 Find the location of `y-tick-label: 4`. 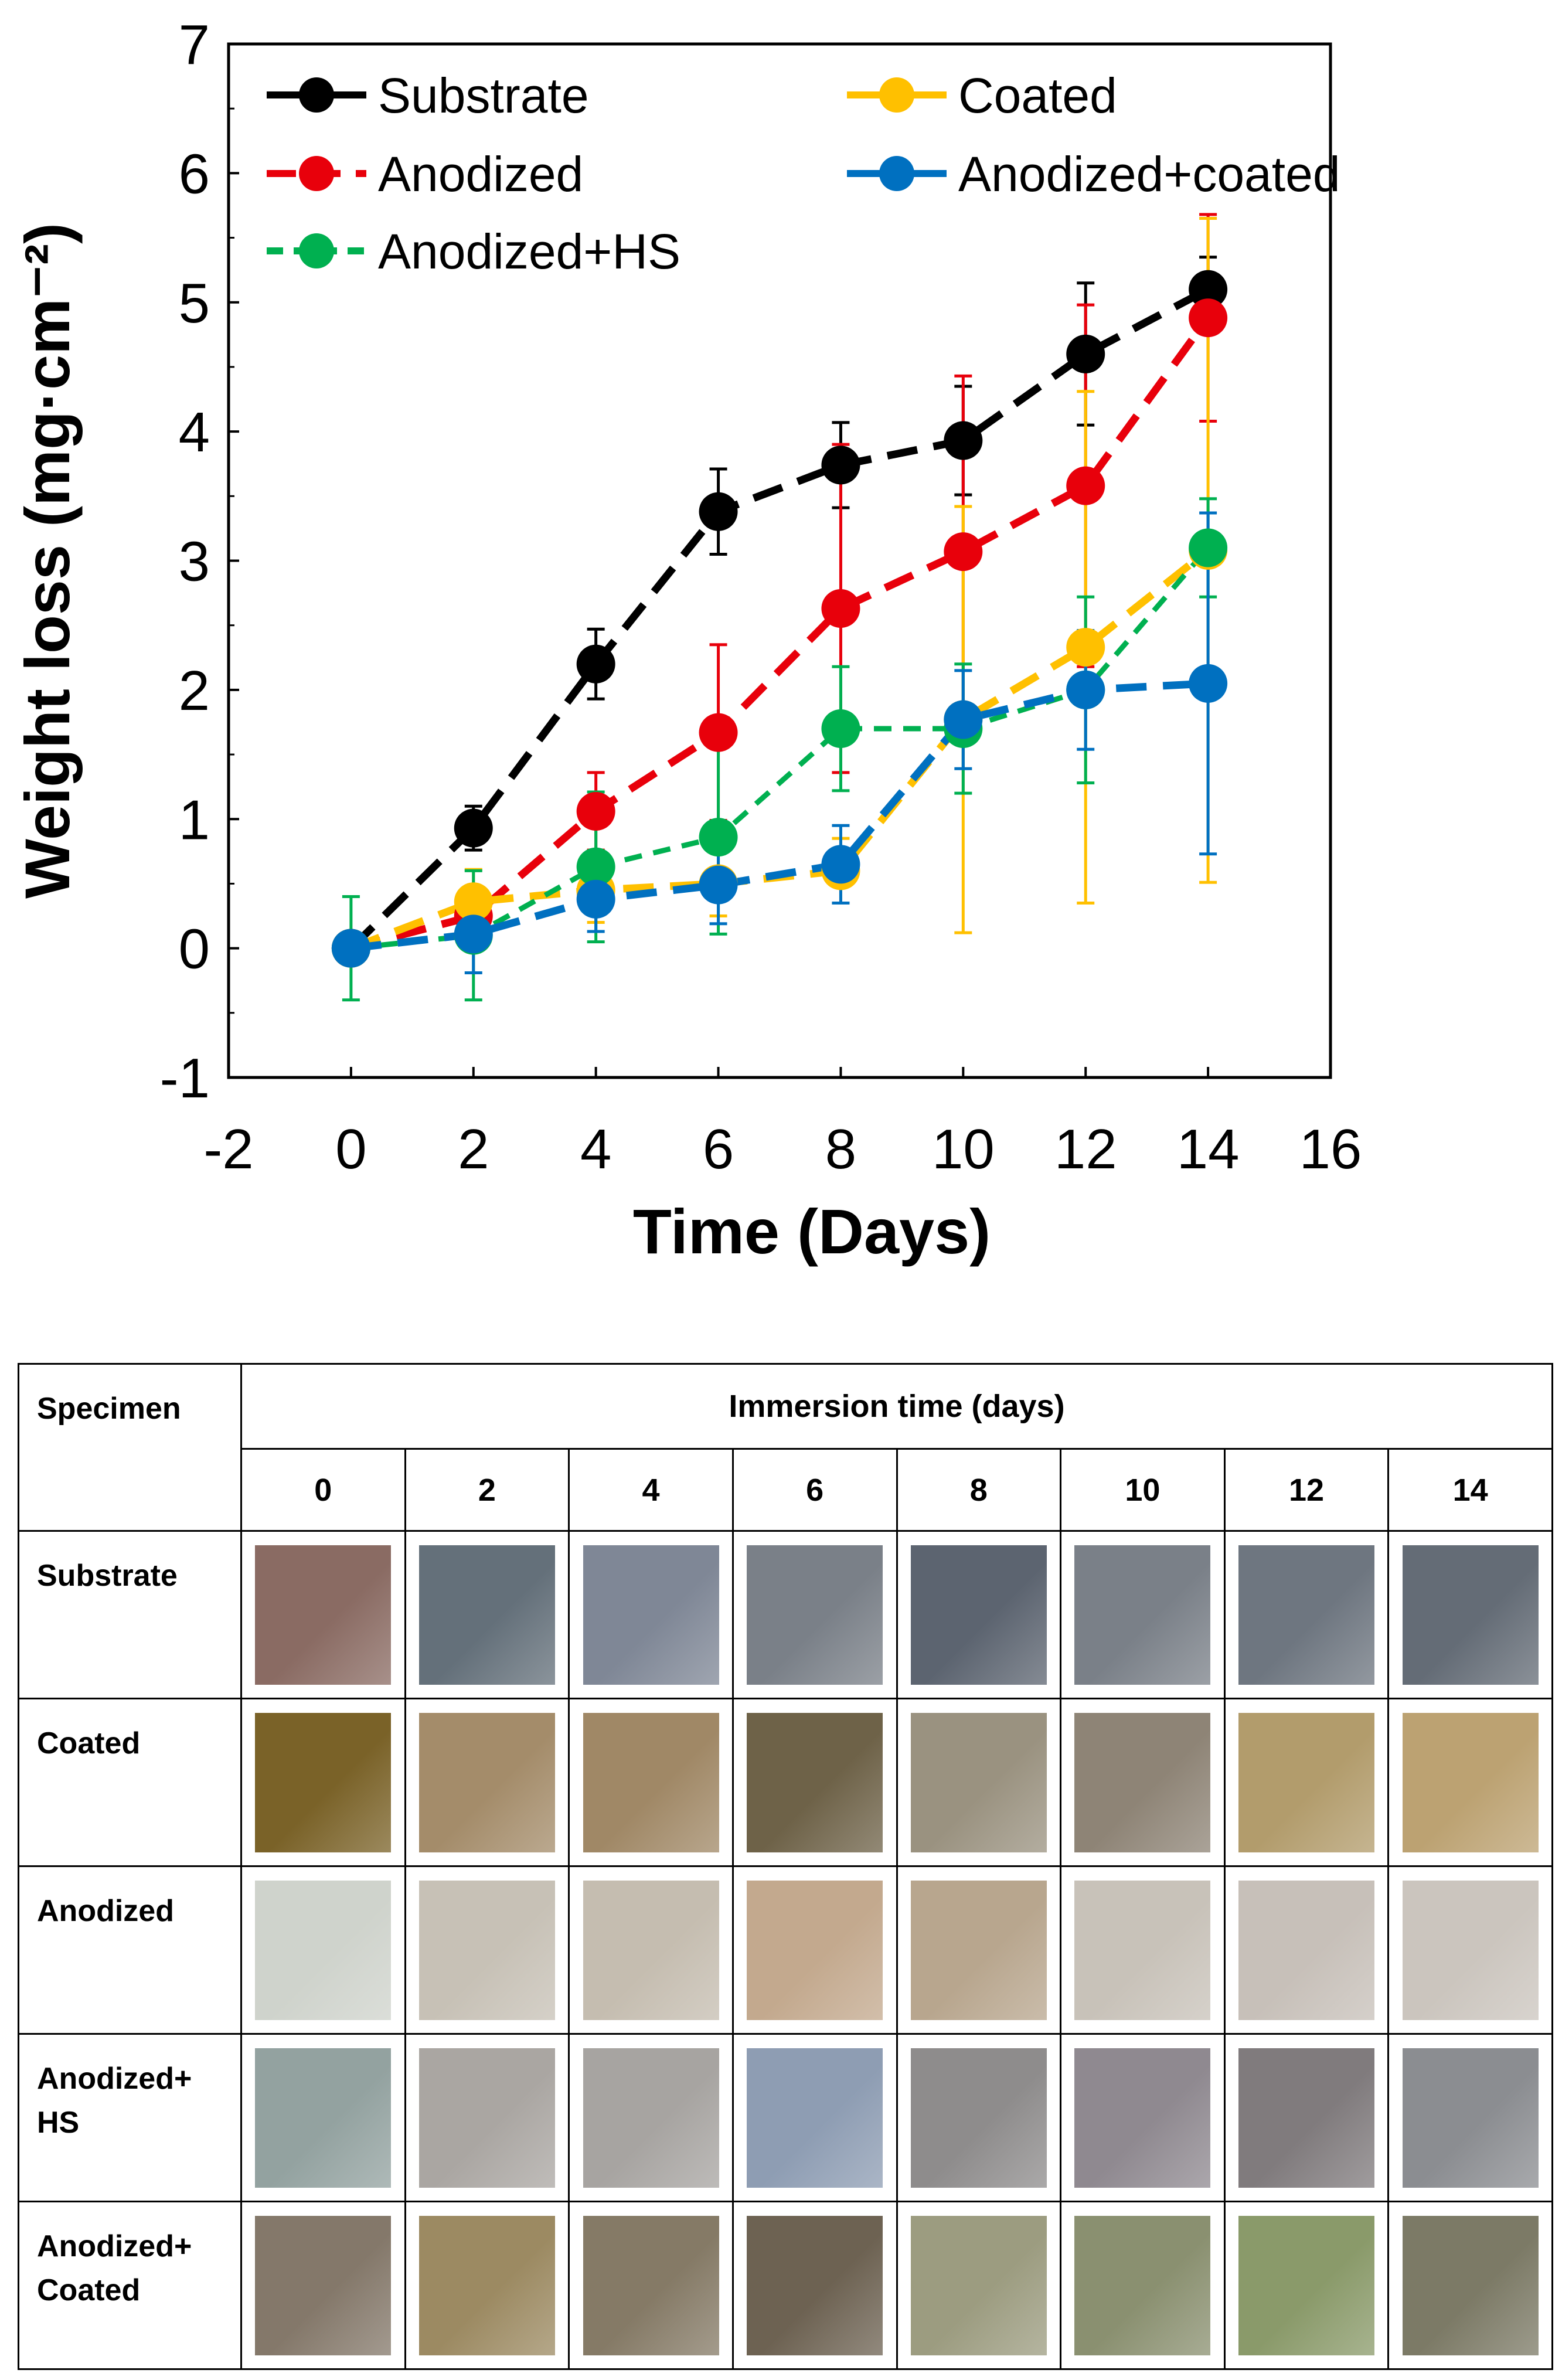

y-tick-label: 4 is located at coordinates (195, 432).